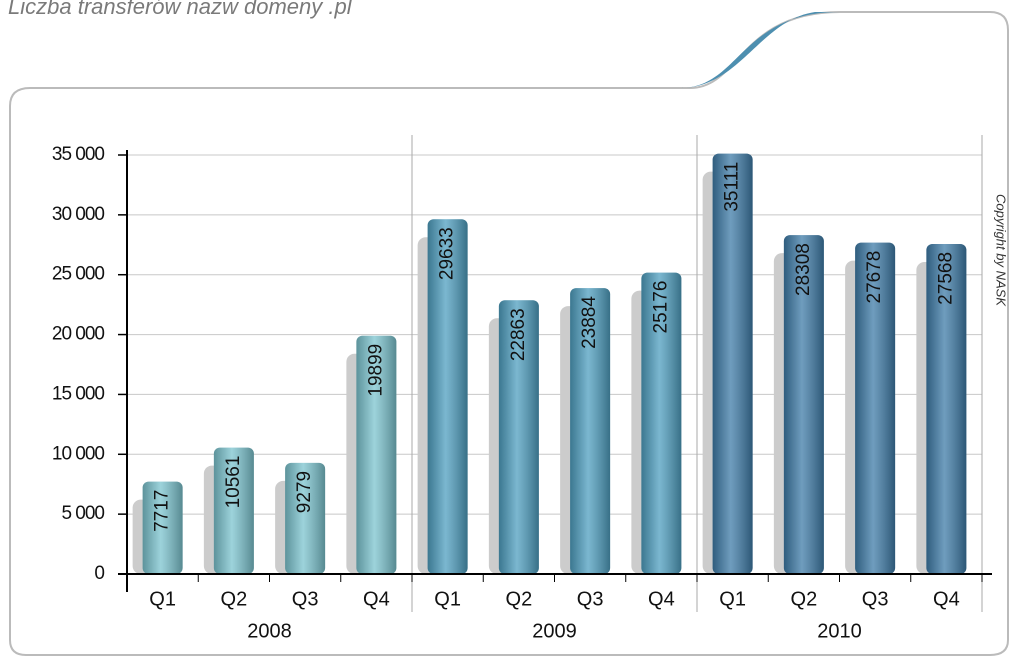 This screenshot has width=1016, height=661. What do you see at coordinates (78, 334) in the screenshot?
I see `y-tick-label: 20 000` at bounding box center [78, 334].